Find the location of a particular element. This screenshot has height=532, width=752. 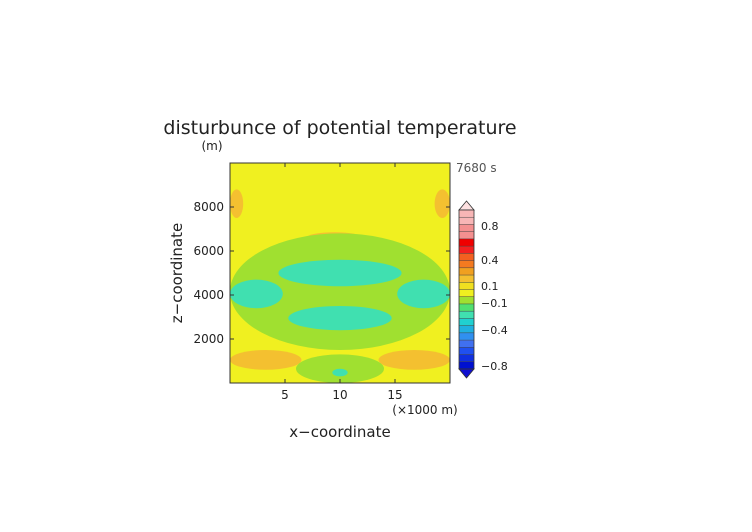

colorbar-label: −0.4 is located at coordinates (494, 330).